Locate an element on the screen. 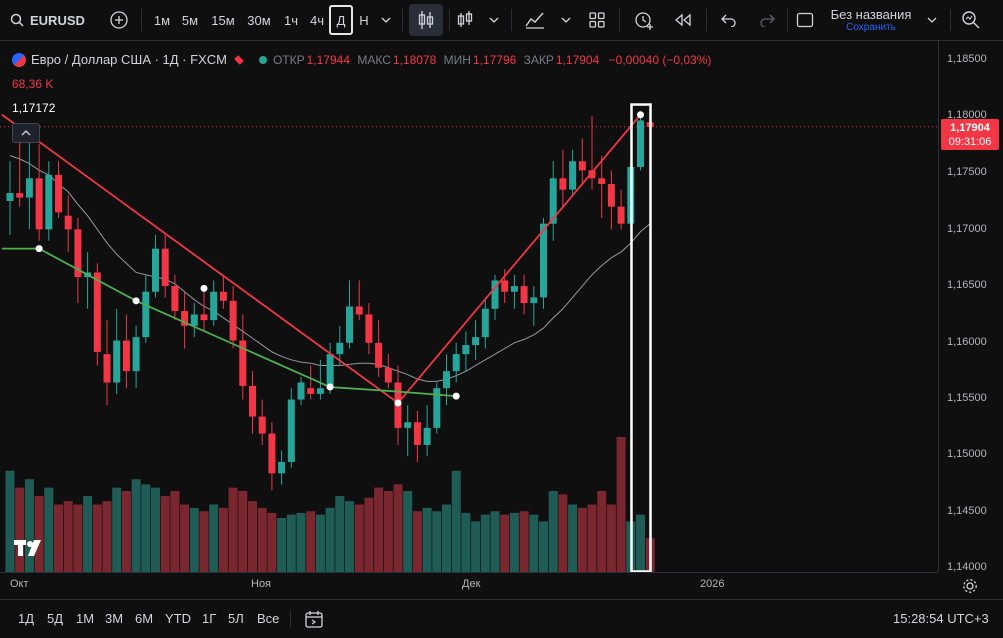 This screenshot has height=638, width=1003. candles-chart-type-button is located at coordinates (426, 20).